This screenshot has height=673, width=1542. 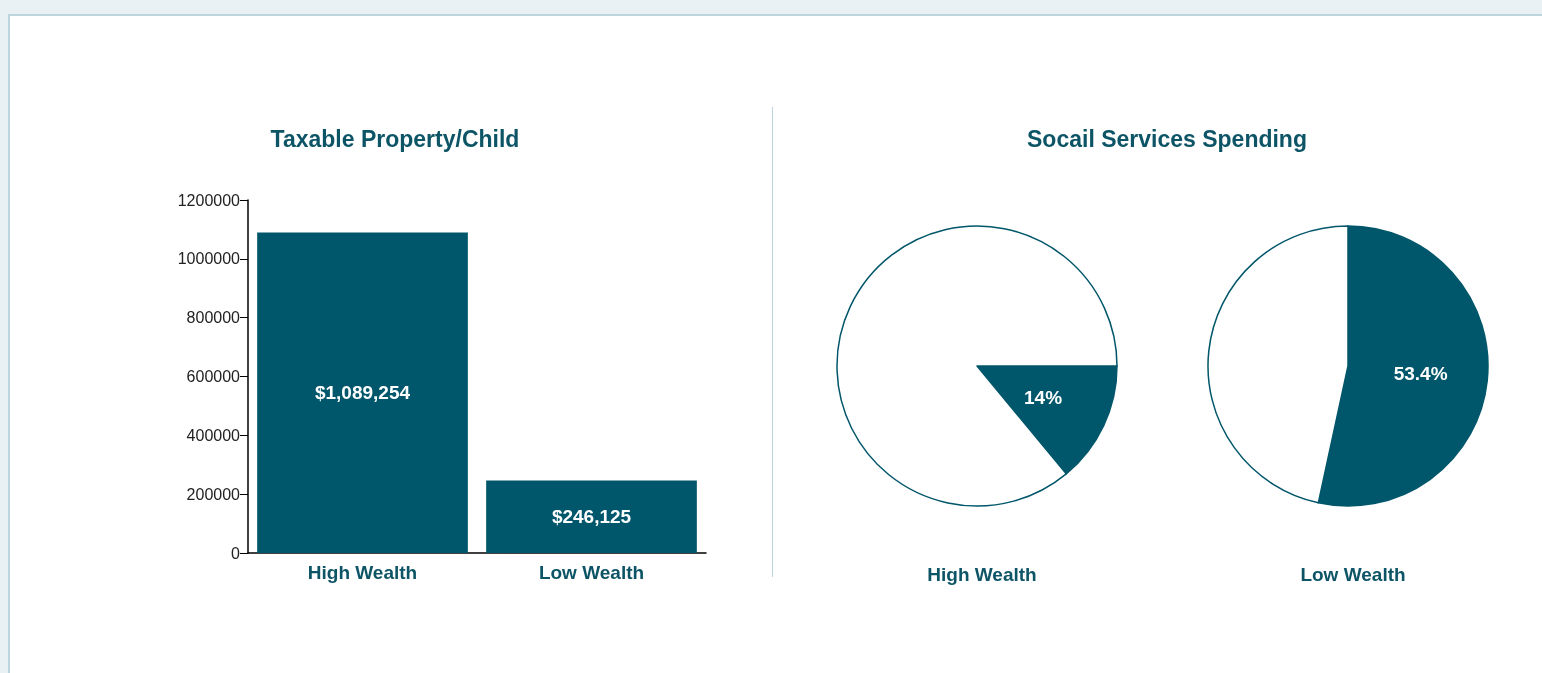 I want to click on y-tick-label: 1200000, so click(x=209, y=200).